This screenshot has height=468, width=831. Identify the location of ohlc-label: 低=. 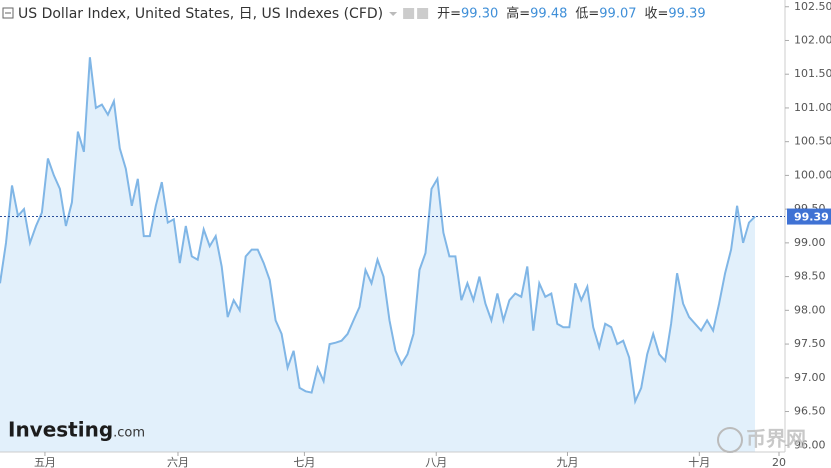
(587, 14).